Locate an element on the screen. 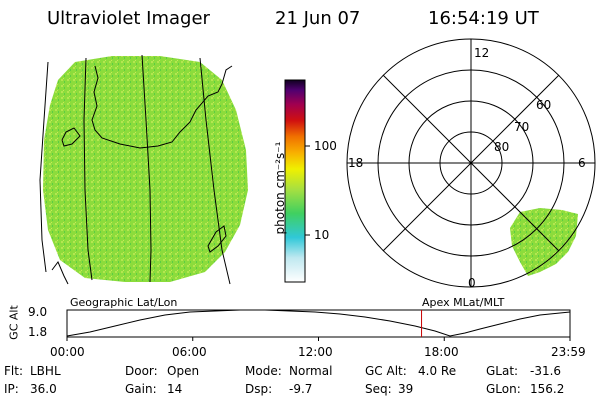 The width and height of the screenshot is (600, 400). status-mode-value: Normal is located at coordinates (311, 371).